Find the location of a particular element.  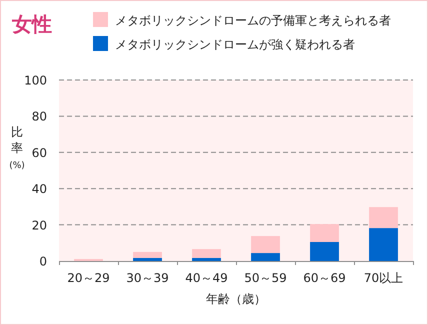

x-tick-label: 70以上 is located at coordinates (384, 278).